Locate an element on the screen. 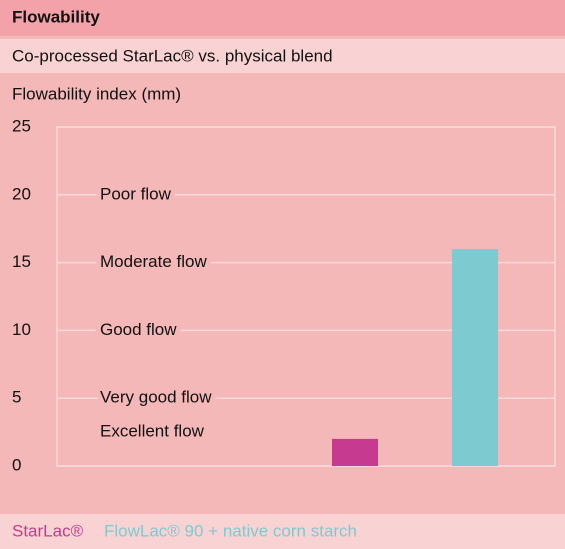  chart-title: Flowability is located at coordinates (56, 16).